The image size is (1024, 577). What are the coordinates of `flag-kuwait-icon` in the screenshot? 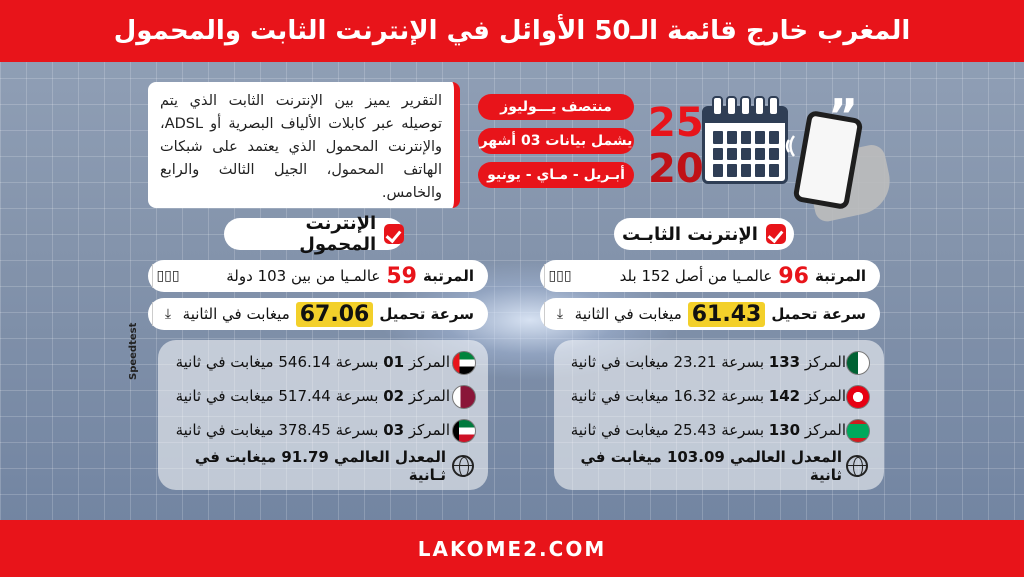 It's located at (464, 431).